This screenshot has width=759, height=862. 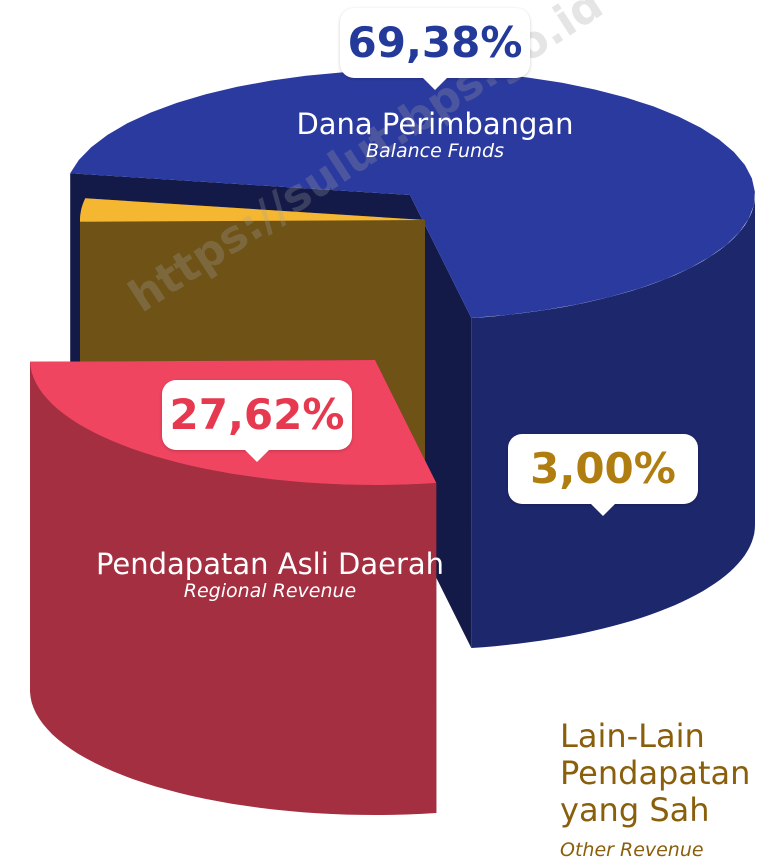 I want to click on category-label: Pendapatan Asli Daerah Regional Revenue, so click(x=270, y=575).